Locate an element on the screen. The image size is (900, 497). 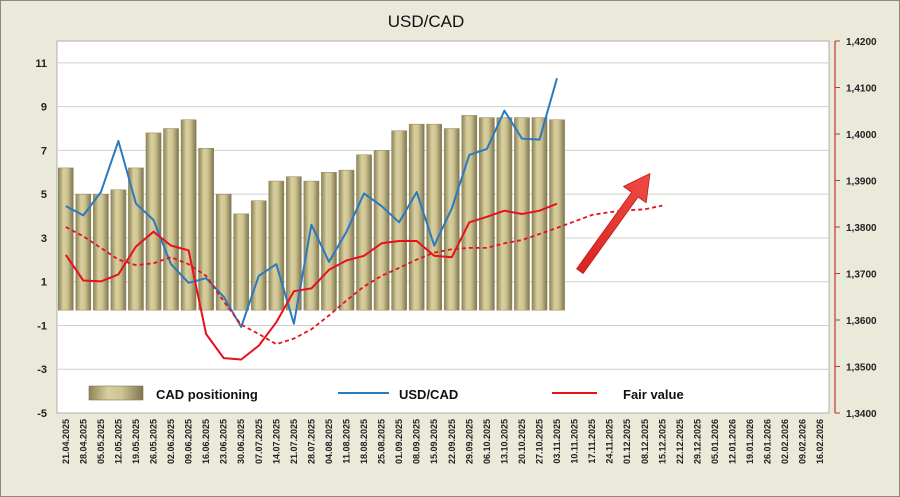
legend-label-positioning: CAD positioning is located at coordinates (207, 394).